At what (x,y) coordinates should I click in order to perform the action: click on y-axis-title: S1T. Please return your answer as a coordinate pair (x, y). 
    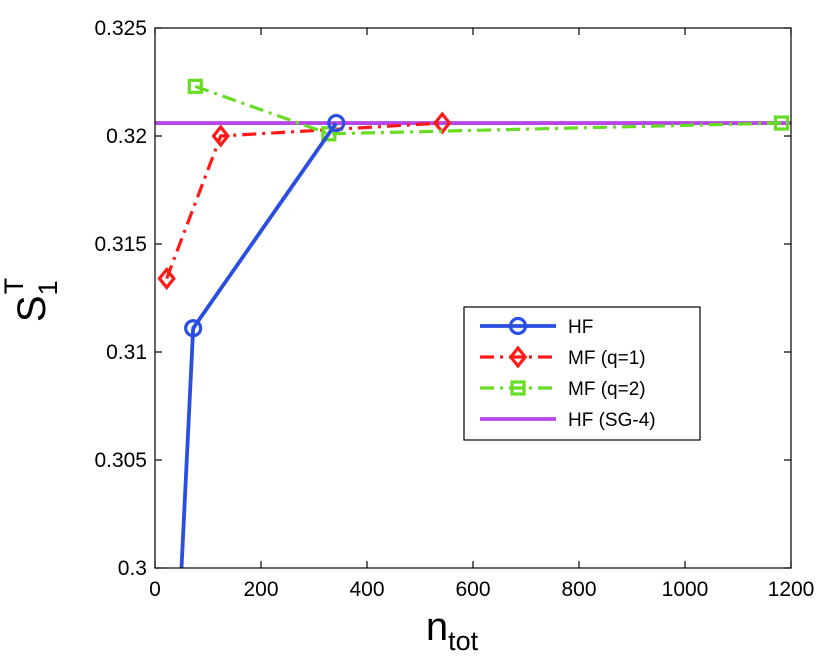
    Looking at the image, I should click on (31, 300).